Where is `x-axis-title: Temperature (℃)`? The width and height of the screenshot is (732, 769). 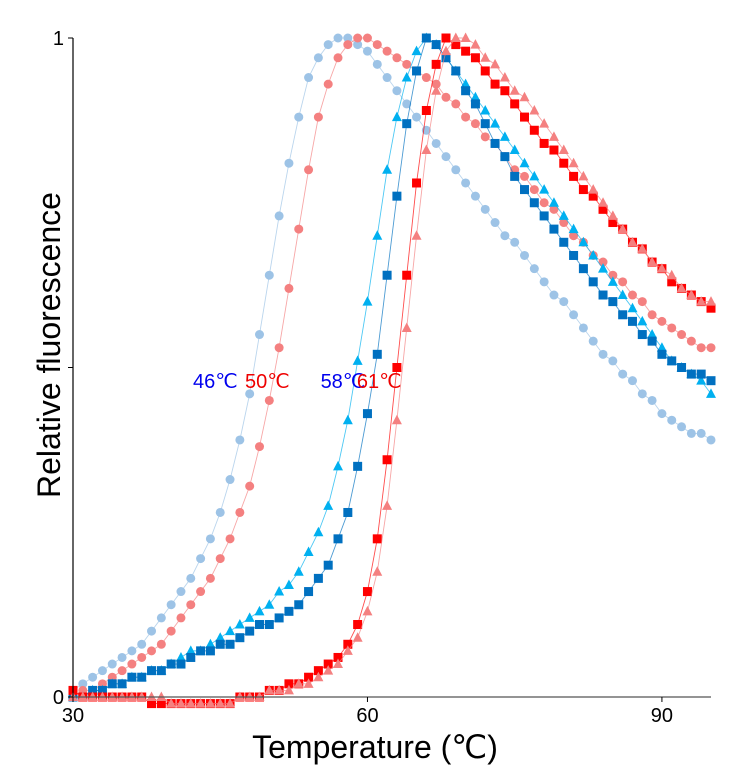
x-axis-title: Temperature (℃) is located at coordinates (375, 747).